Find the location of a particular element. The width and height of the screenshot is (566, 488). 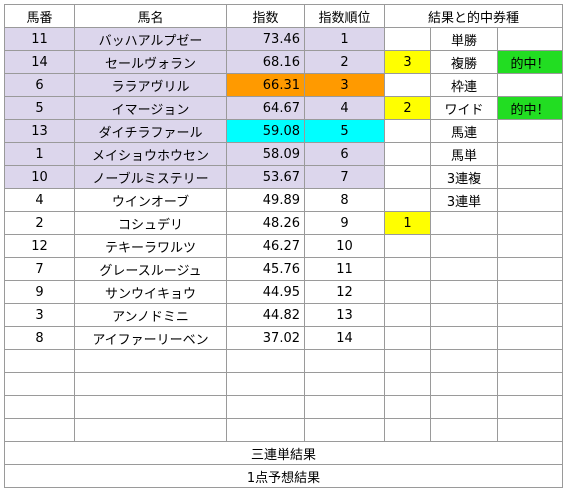

table-row: 2 コシュデリ 48.26 9 1 is located at coordinates (283, 223).